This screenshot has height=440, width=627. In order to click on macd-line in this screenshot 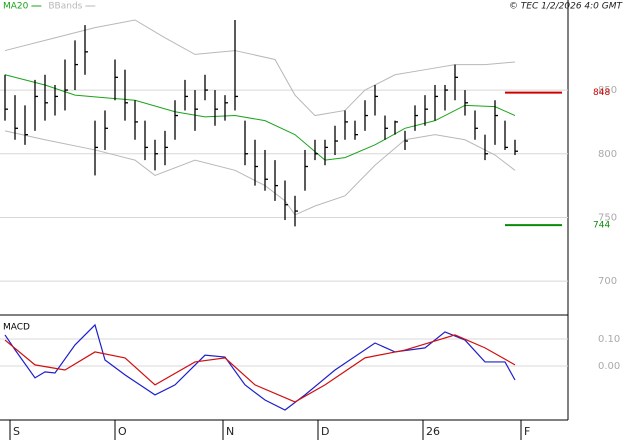, I will do `click(260, 368)`.